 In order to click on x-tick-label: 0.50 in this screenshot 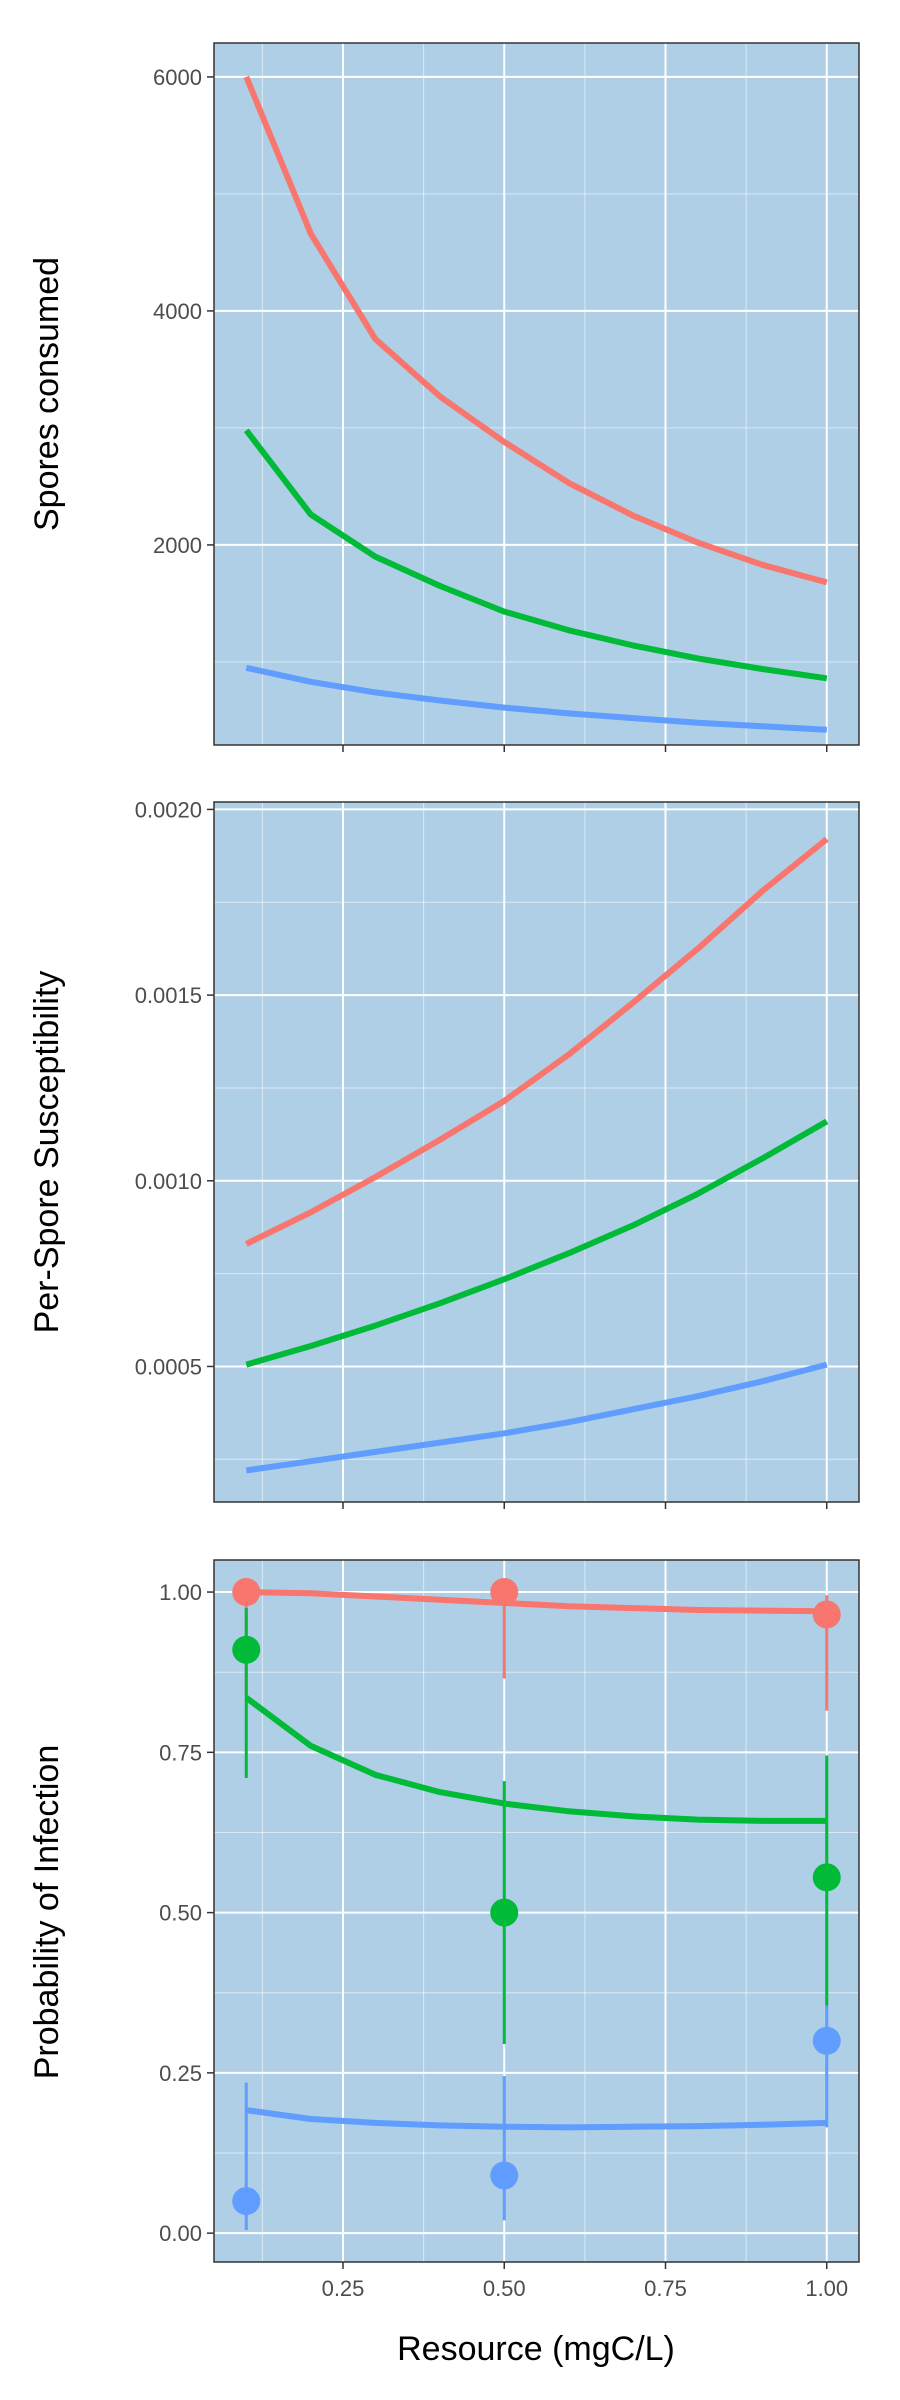, I will do `click(504, 2288)`.